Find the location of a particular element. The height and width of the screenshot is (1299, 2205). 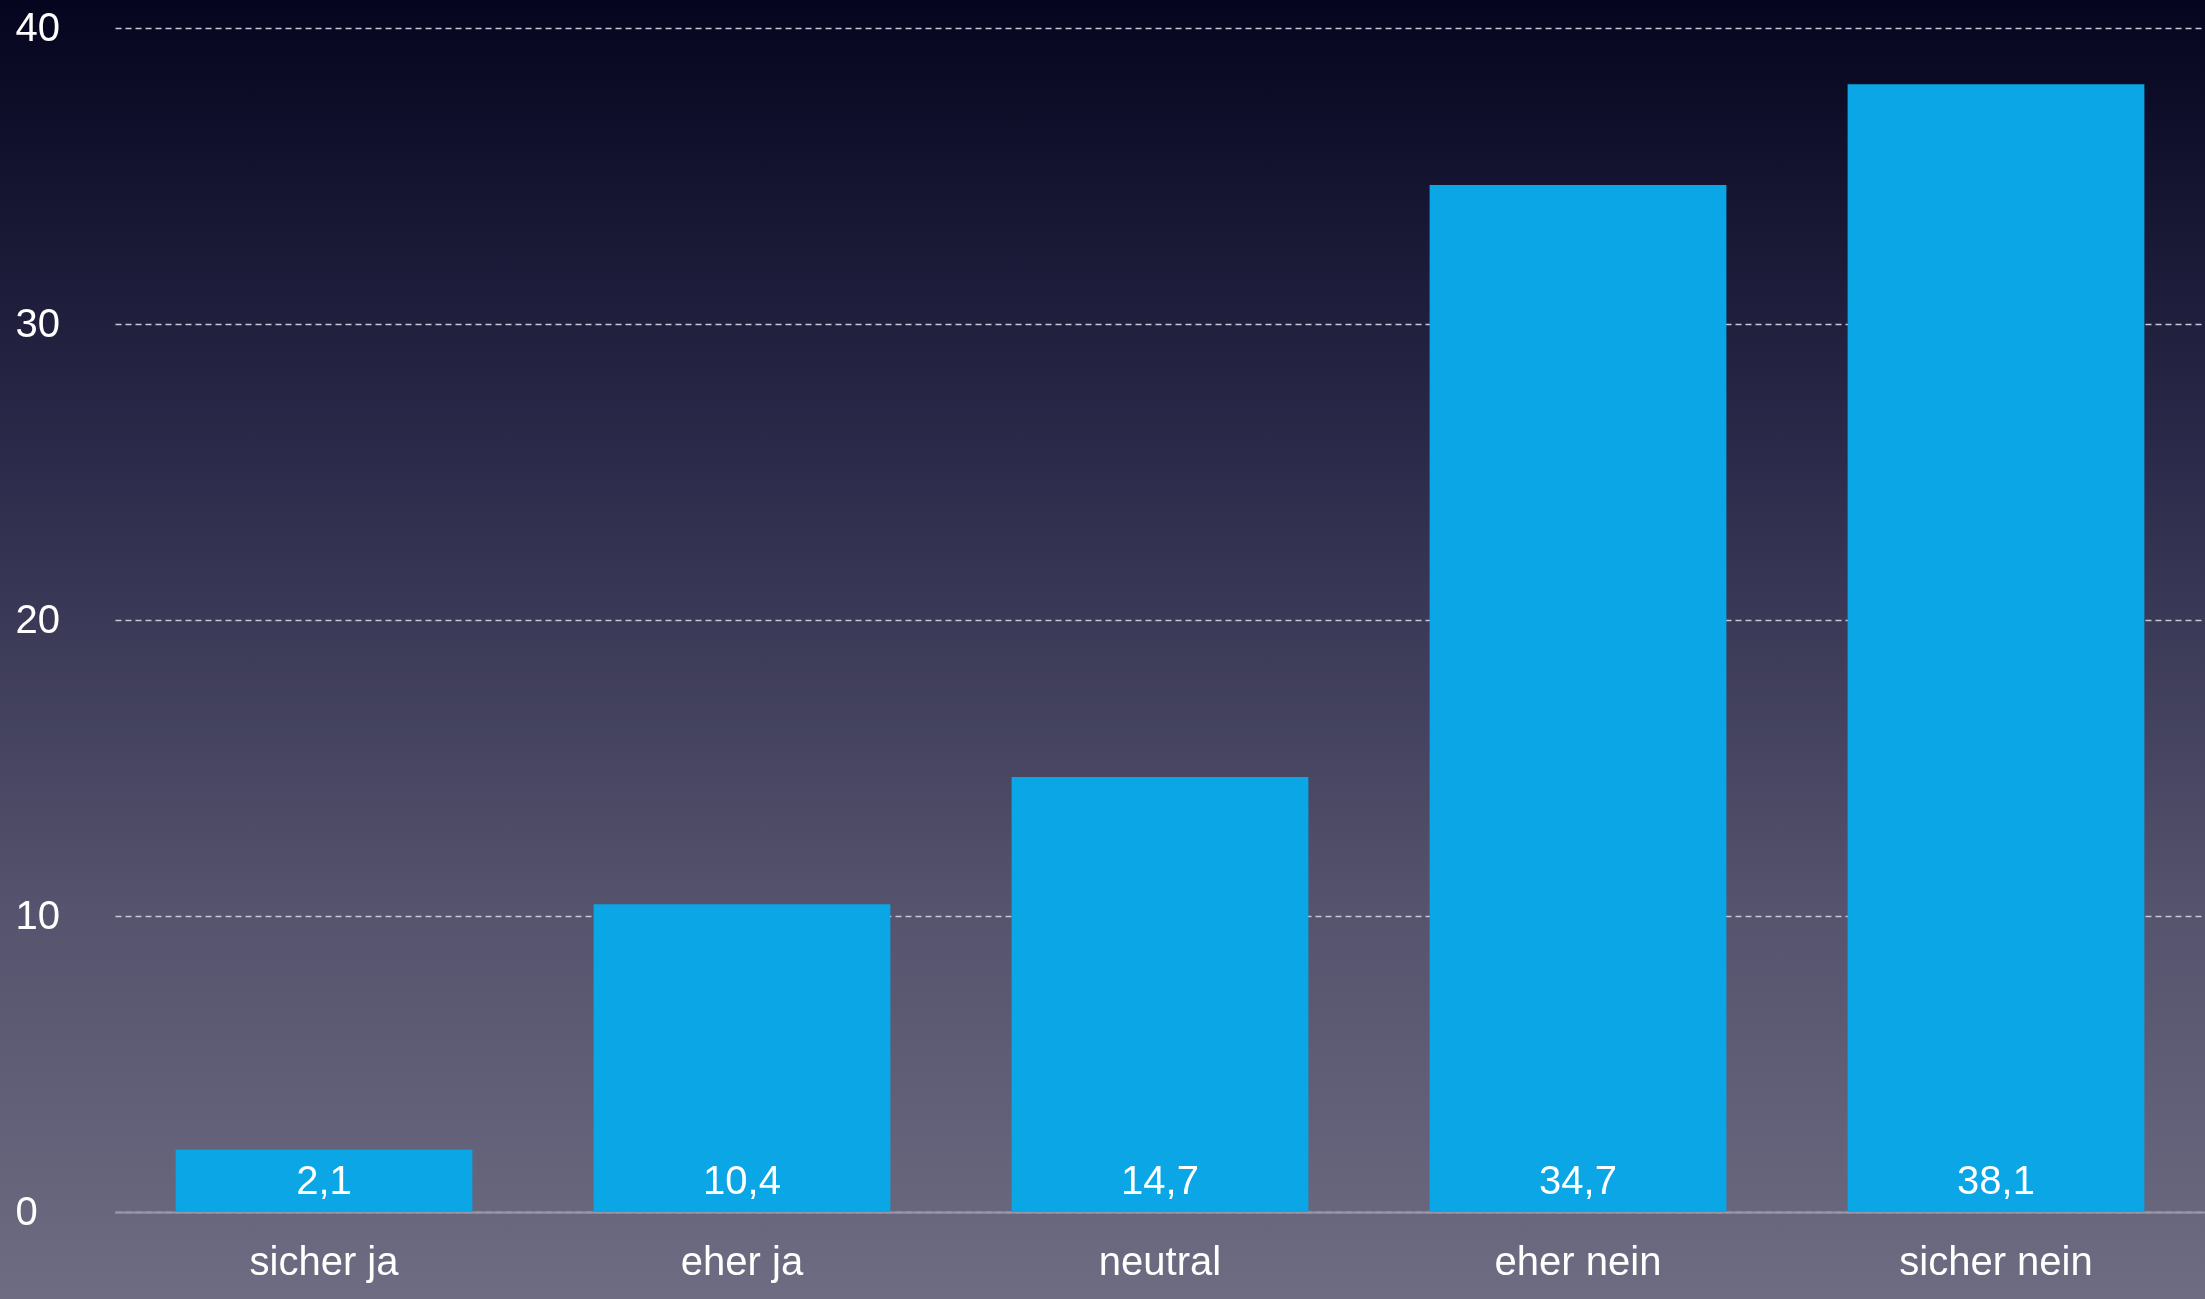

y-tick-label: 10 is located at coordinates (37, 914).